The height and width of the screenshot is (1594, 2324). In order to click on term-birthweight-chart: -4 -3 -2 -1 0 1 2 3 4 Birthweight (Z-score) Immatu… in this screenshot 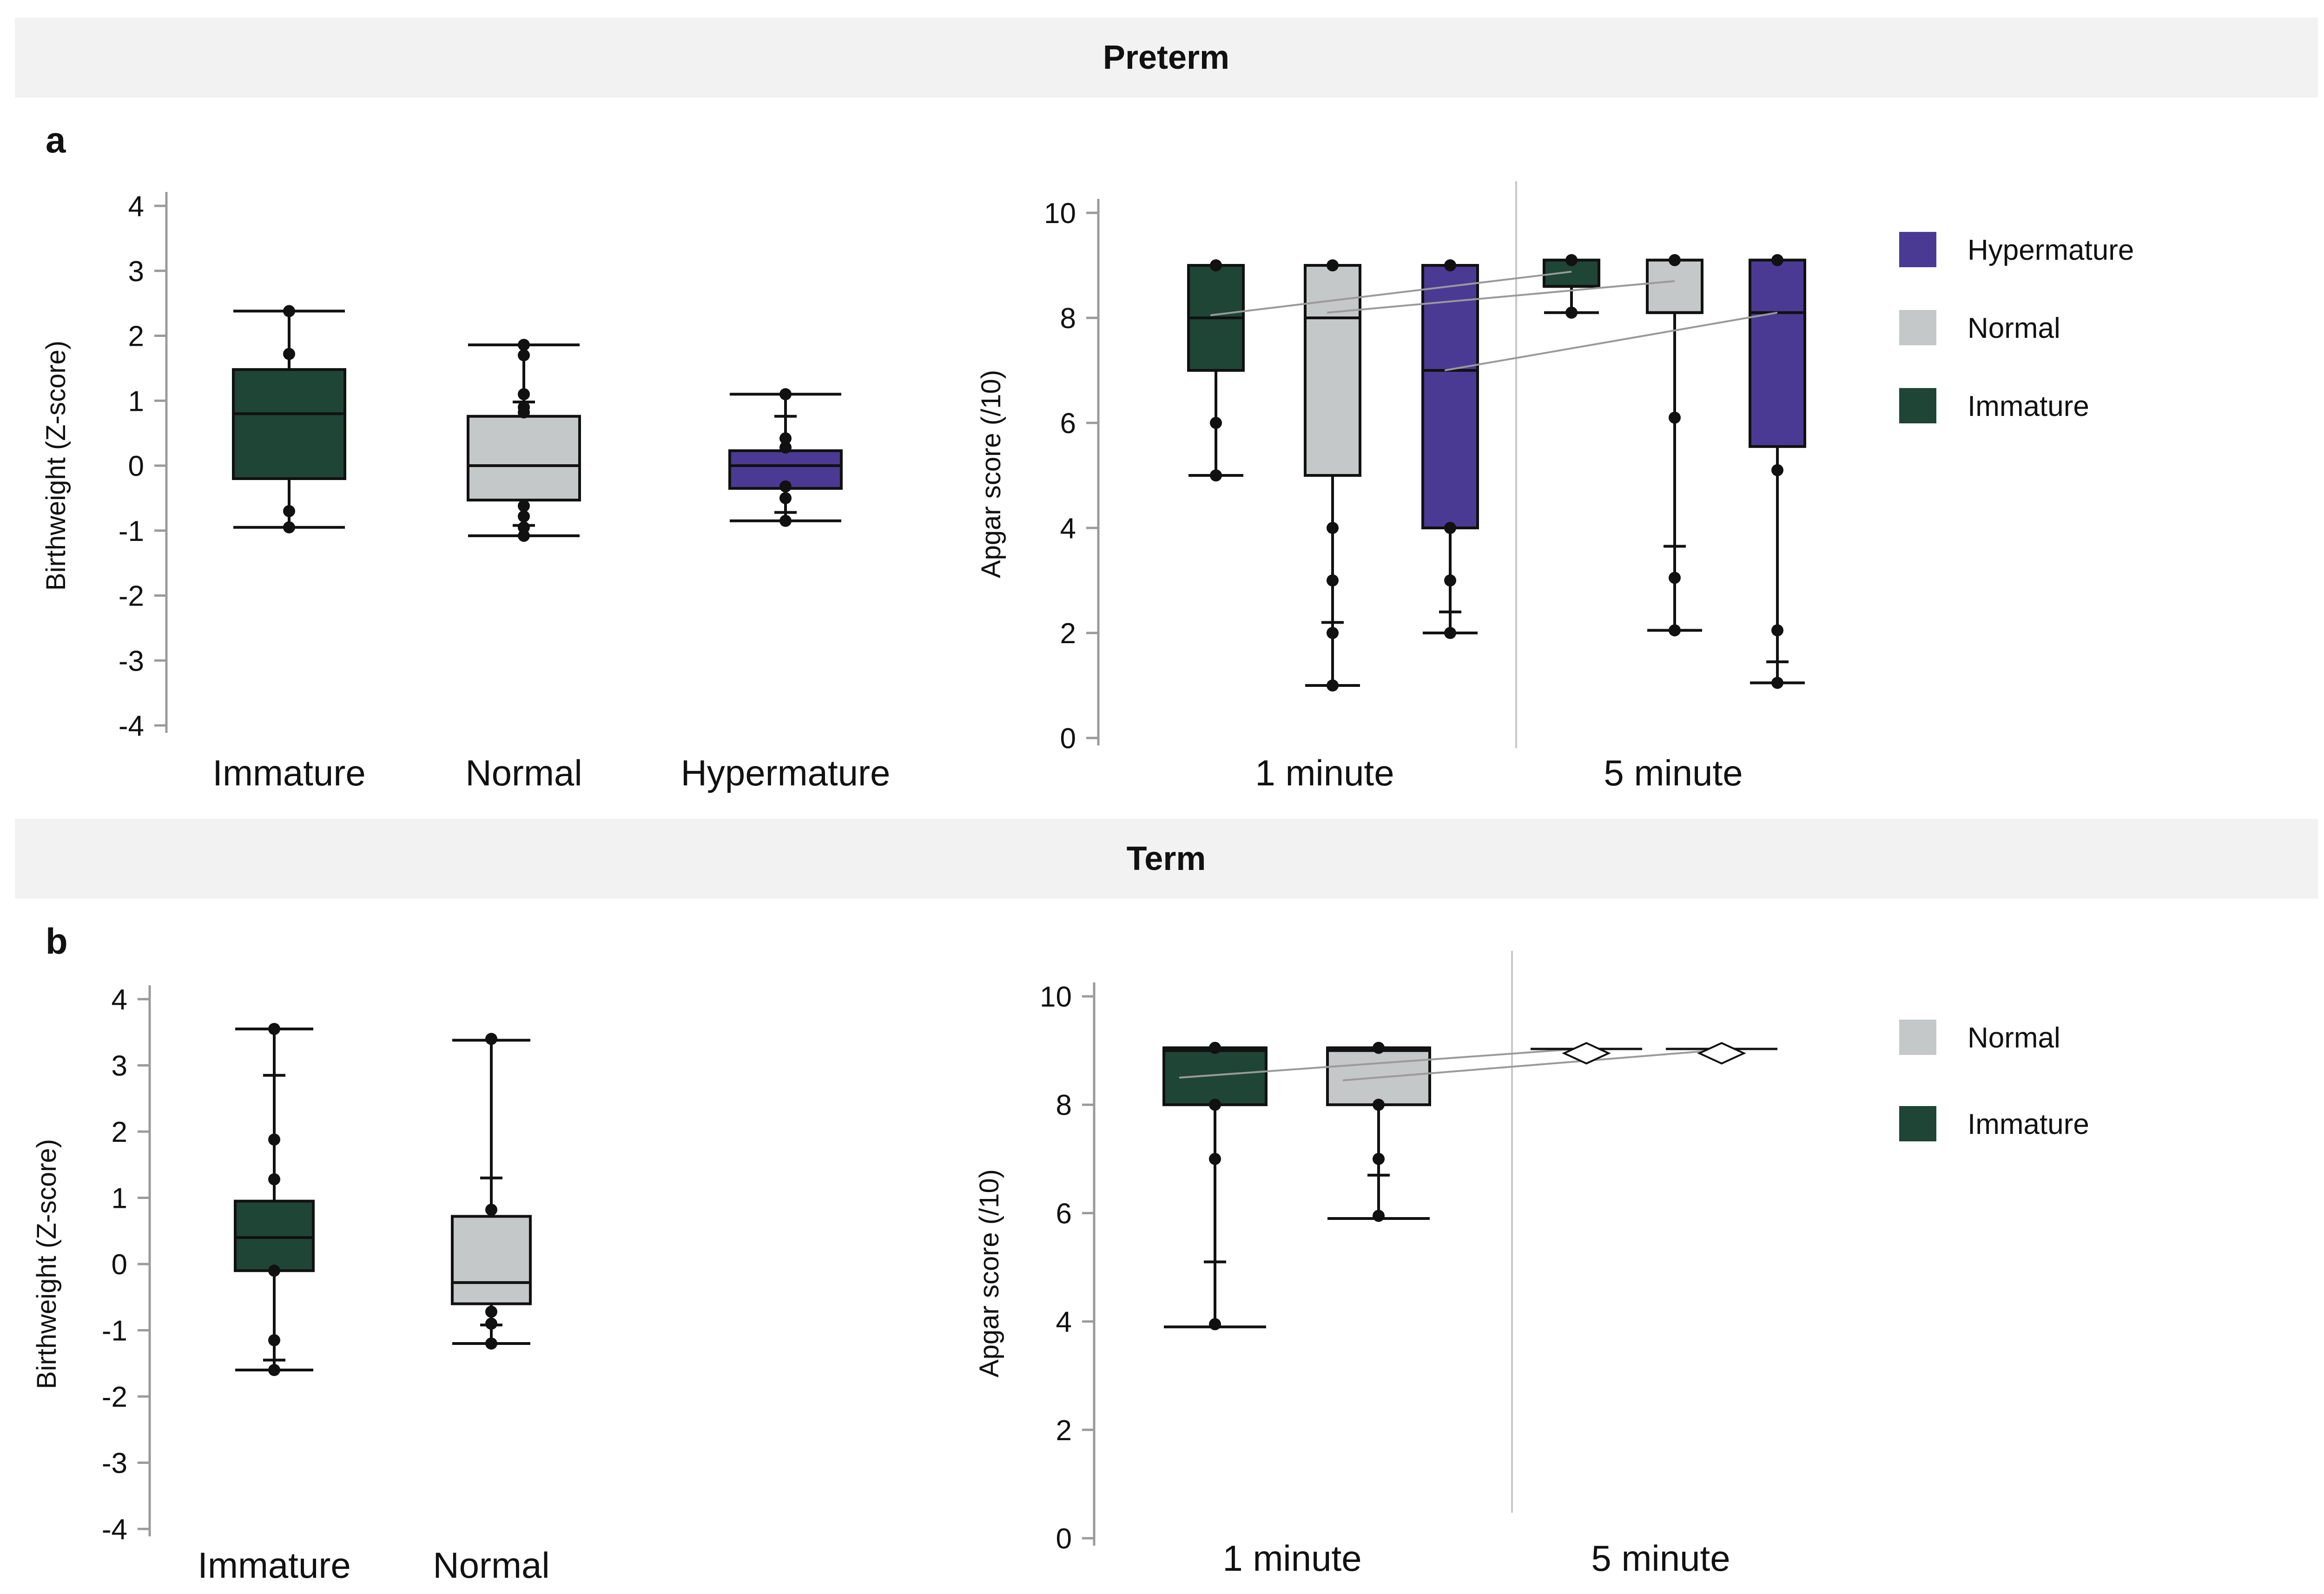, I will do `click(291, 1285)`.